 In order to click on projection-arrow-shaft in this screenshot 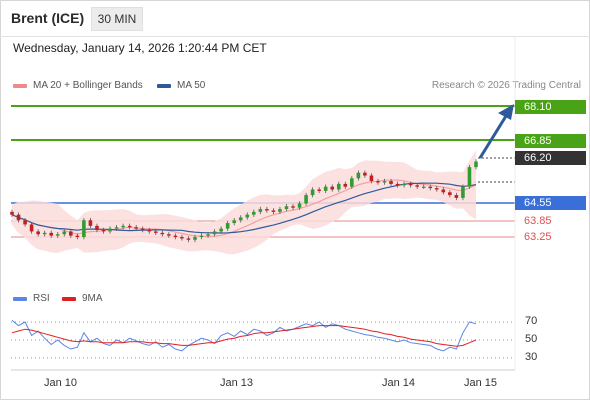, I will do `click(493, 137)`.